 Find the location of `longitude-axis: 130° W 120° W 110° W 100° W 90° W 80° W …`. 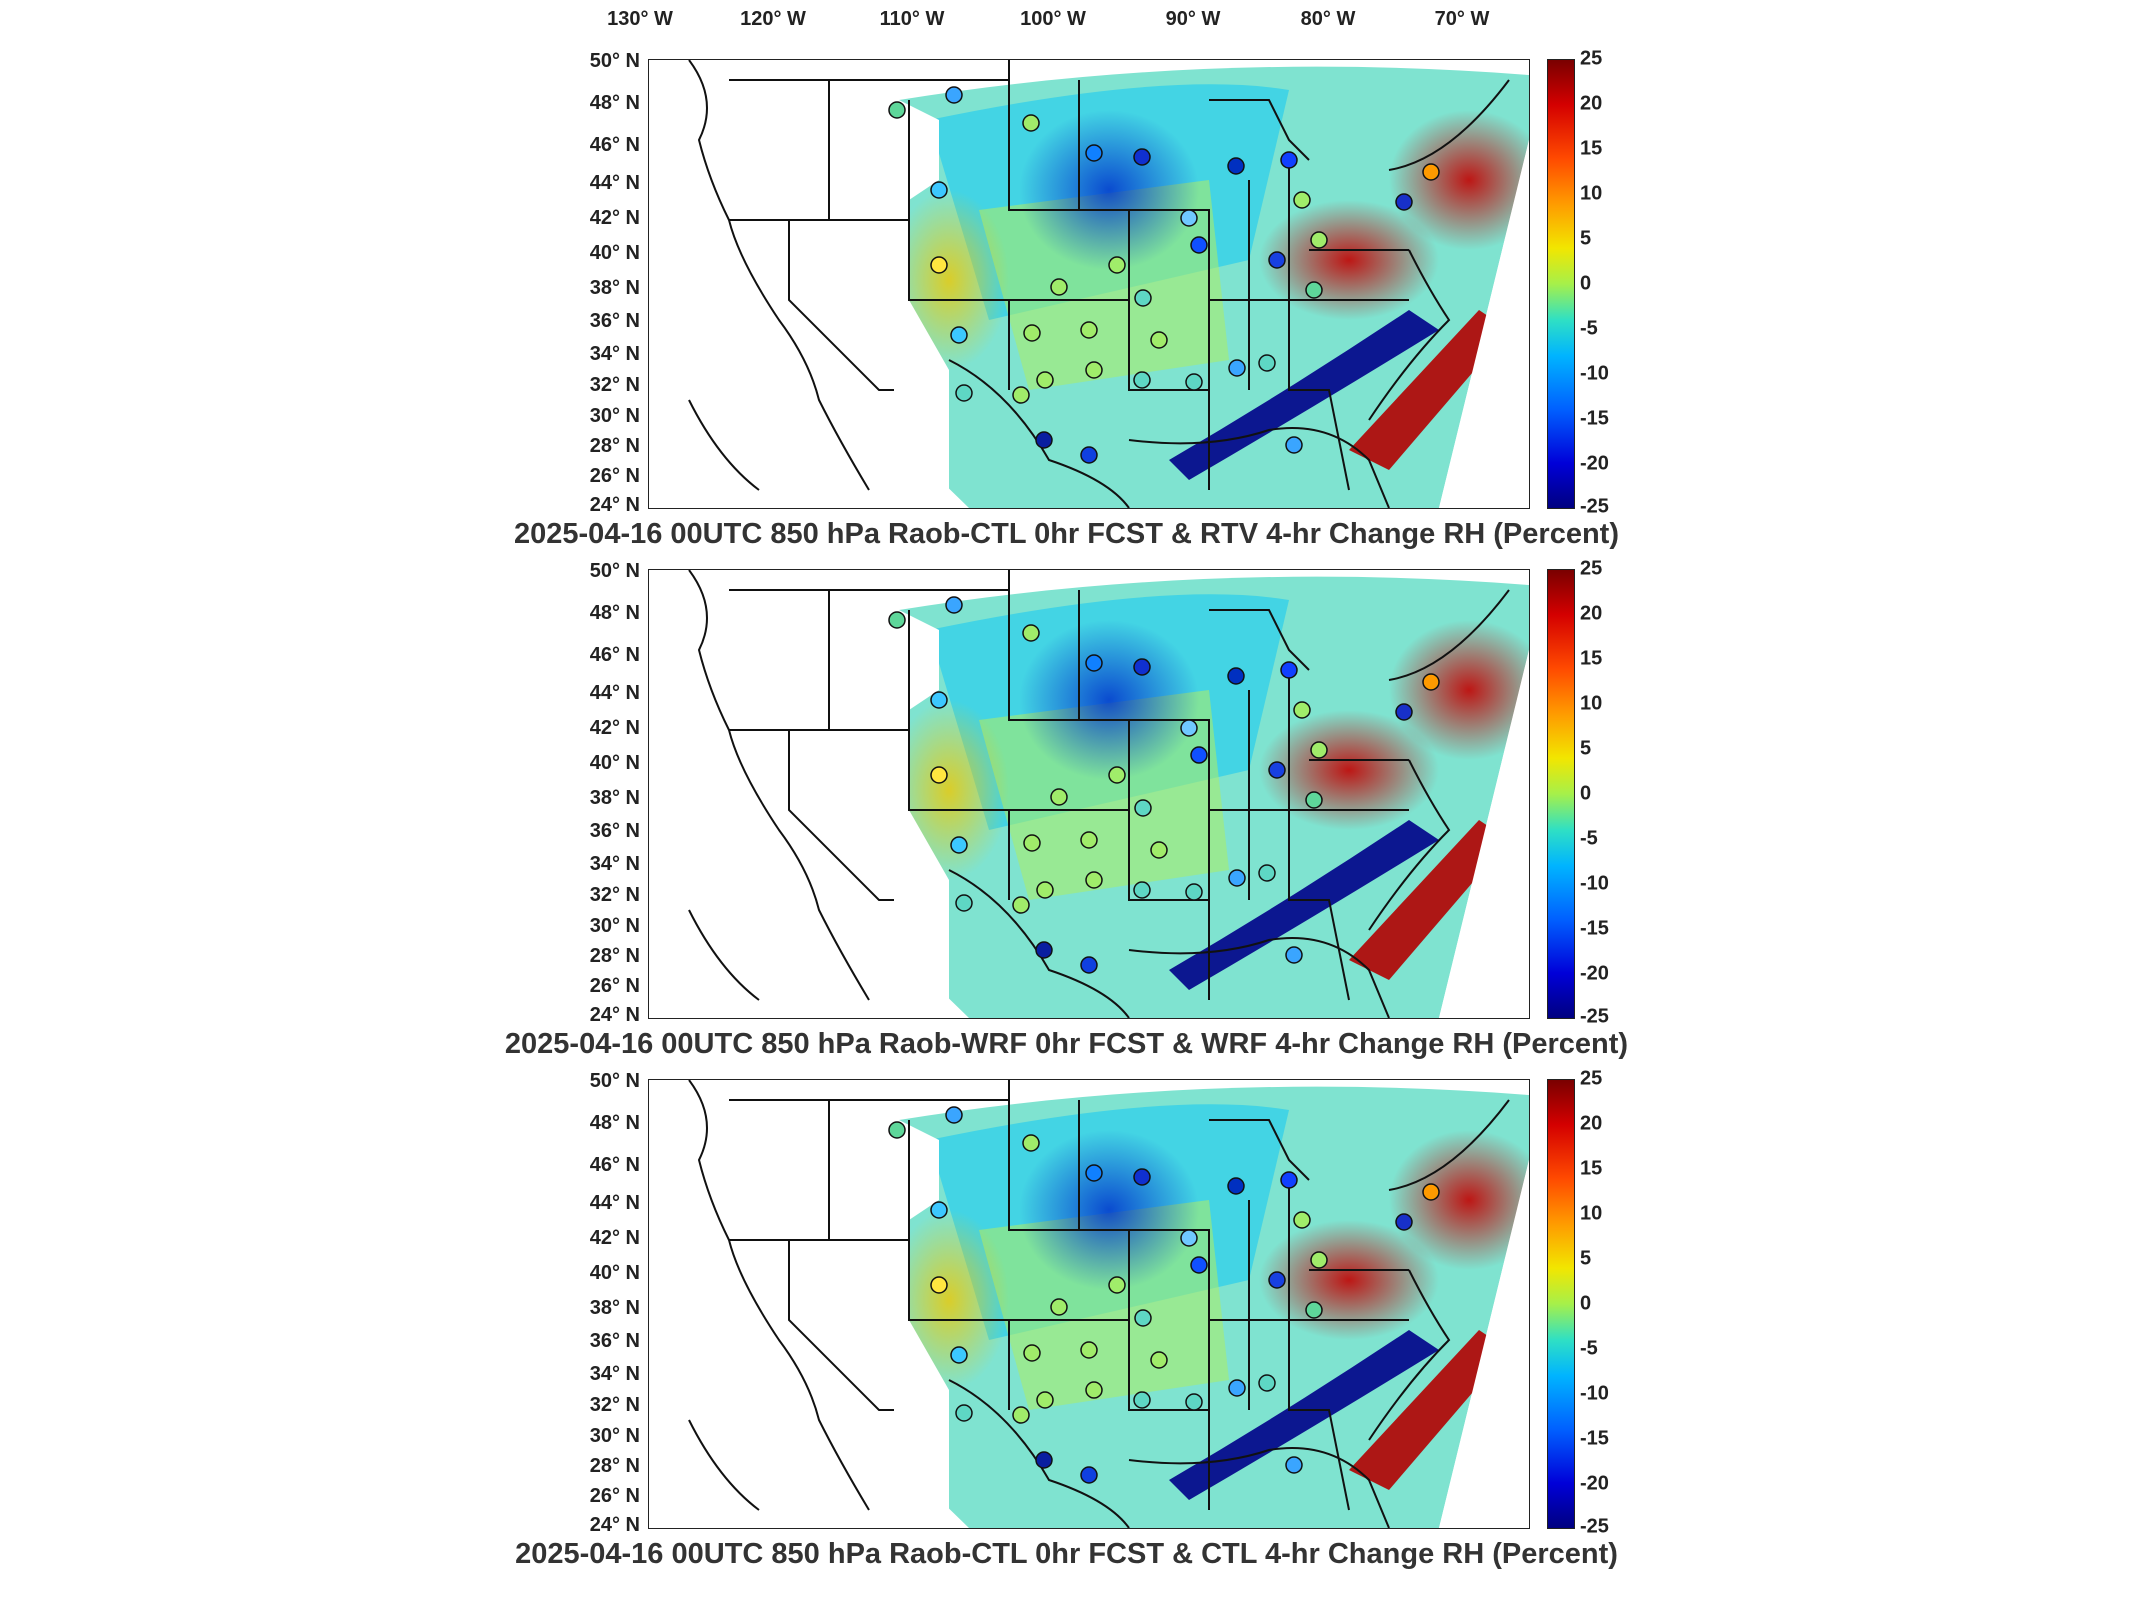

longitude-axis: 130° W 120° W 110° W 100° W 90° W 80° W … is located at coordinates (1066, 20).